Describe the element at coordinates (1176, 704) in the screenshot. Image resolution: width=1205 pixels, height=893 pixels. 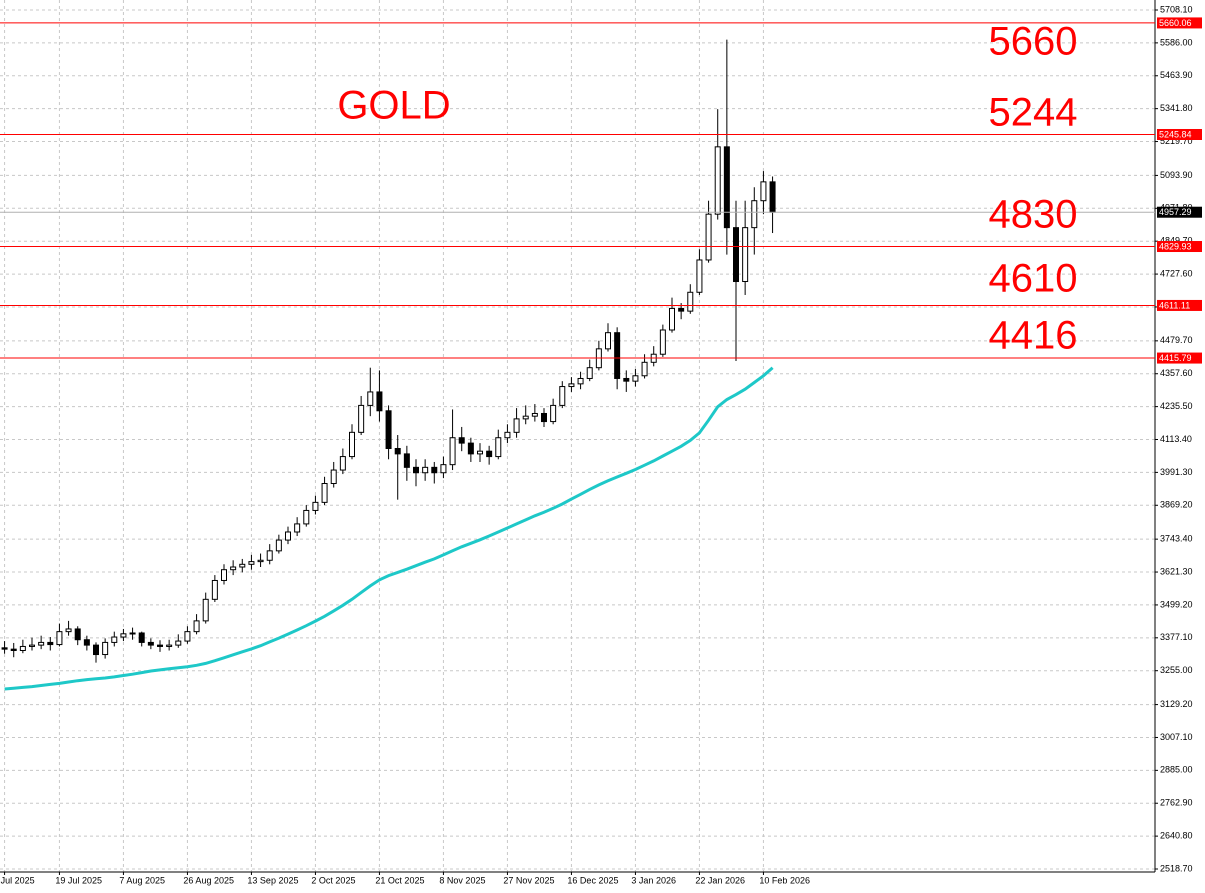
I see `y-tick-label: 3129.20` at that location.